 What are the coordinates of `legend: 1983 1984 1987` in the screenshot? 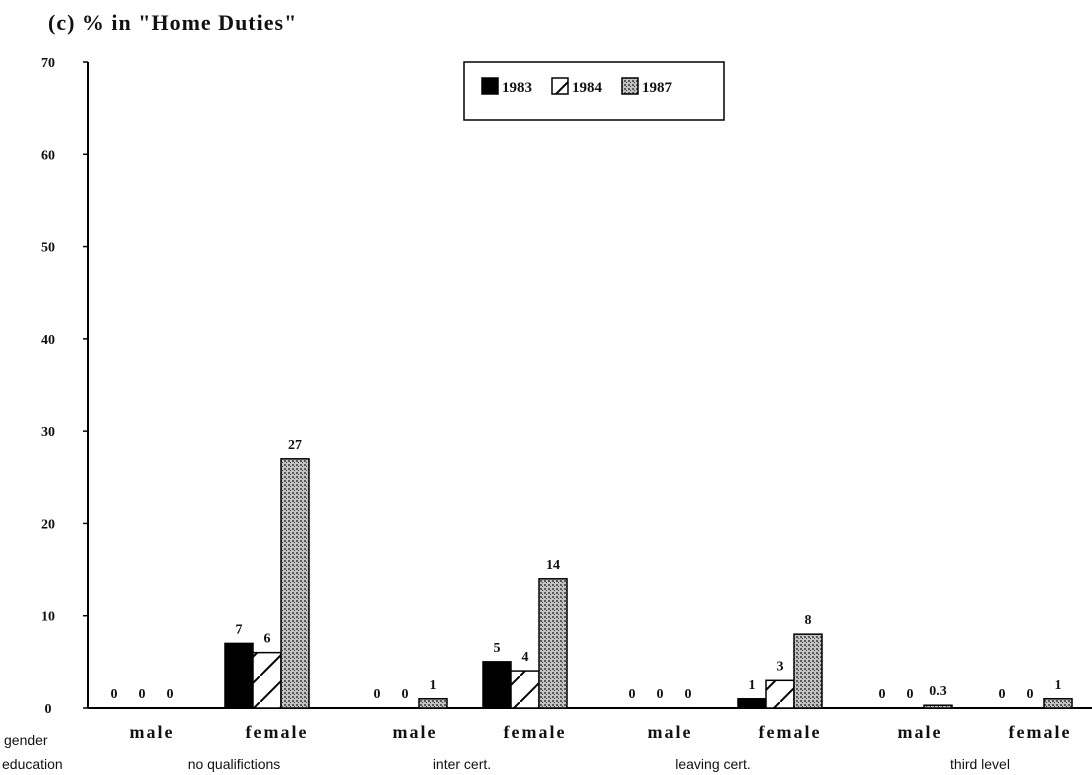 It's located at (594, 91).